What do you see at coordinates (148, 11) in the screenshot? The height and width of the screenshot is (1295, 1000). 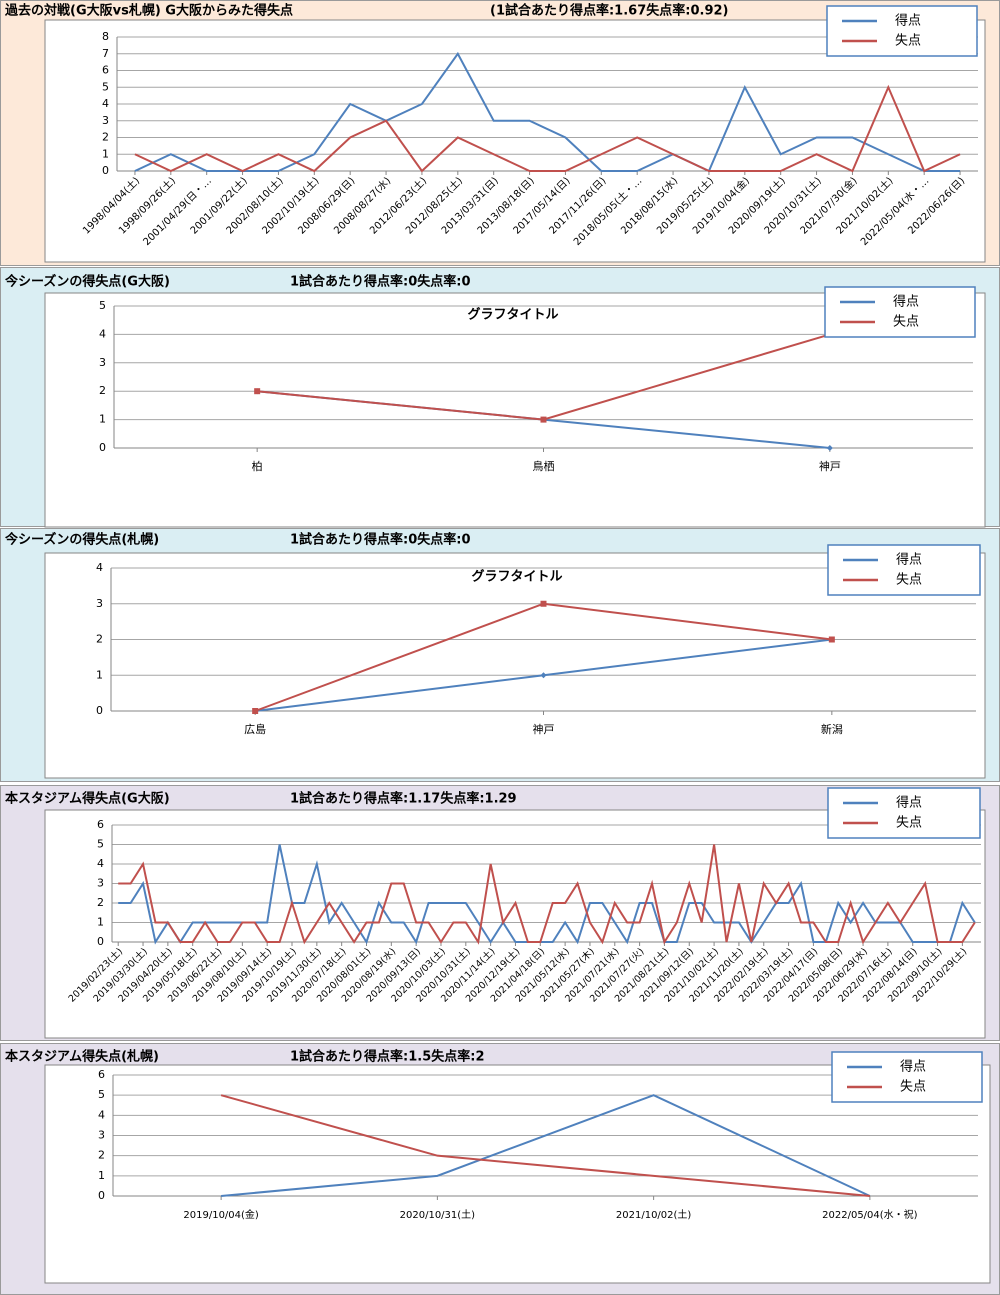 I see `section-title: 過去の対戦(G大阪vs札幌) G大阪からみた得失点` at bounding box center [148, 11].